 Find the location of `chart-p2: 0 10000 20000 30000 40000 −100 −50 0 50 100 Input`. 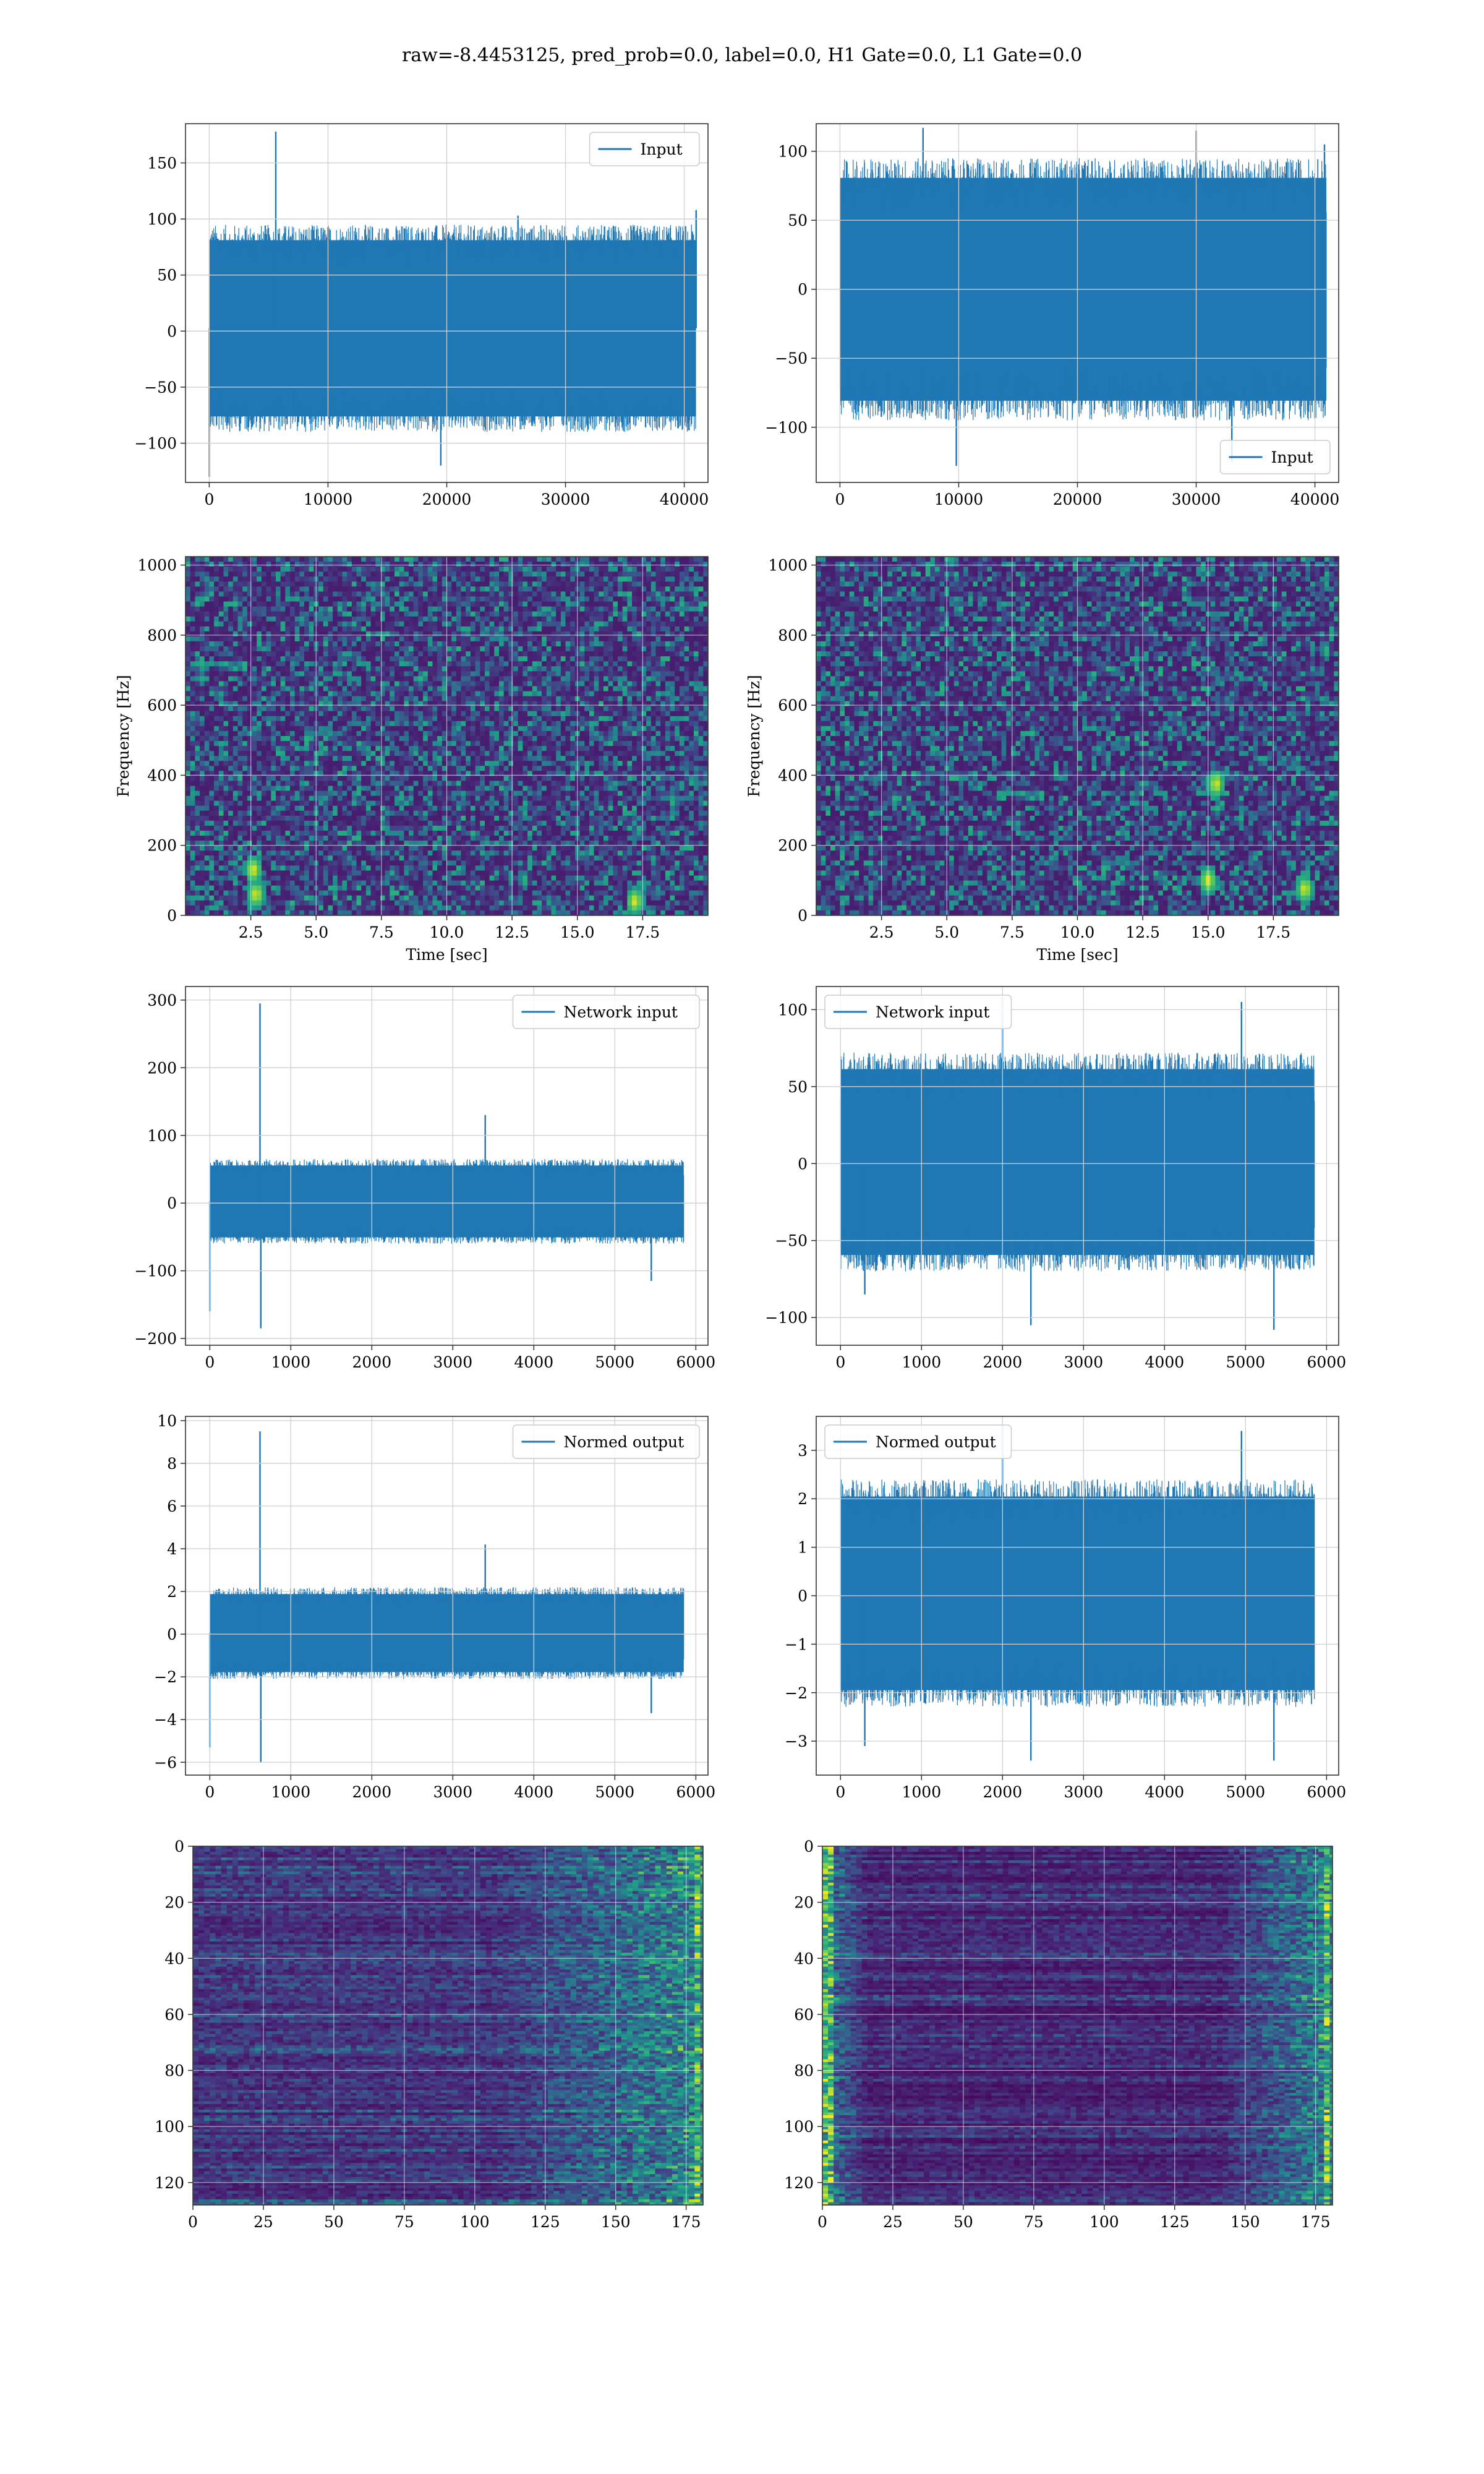

chart-p2: 0 10000 20000 30000 40000 −100 −50 0 50 100 Input is located at coordinates (1052, 315).